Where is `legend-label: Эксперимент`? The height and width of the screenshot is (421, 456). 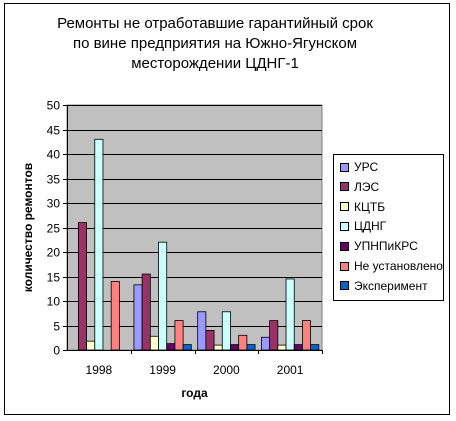 legend-label: Эксперимент is located at coordinates (391, 285).